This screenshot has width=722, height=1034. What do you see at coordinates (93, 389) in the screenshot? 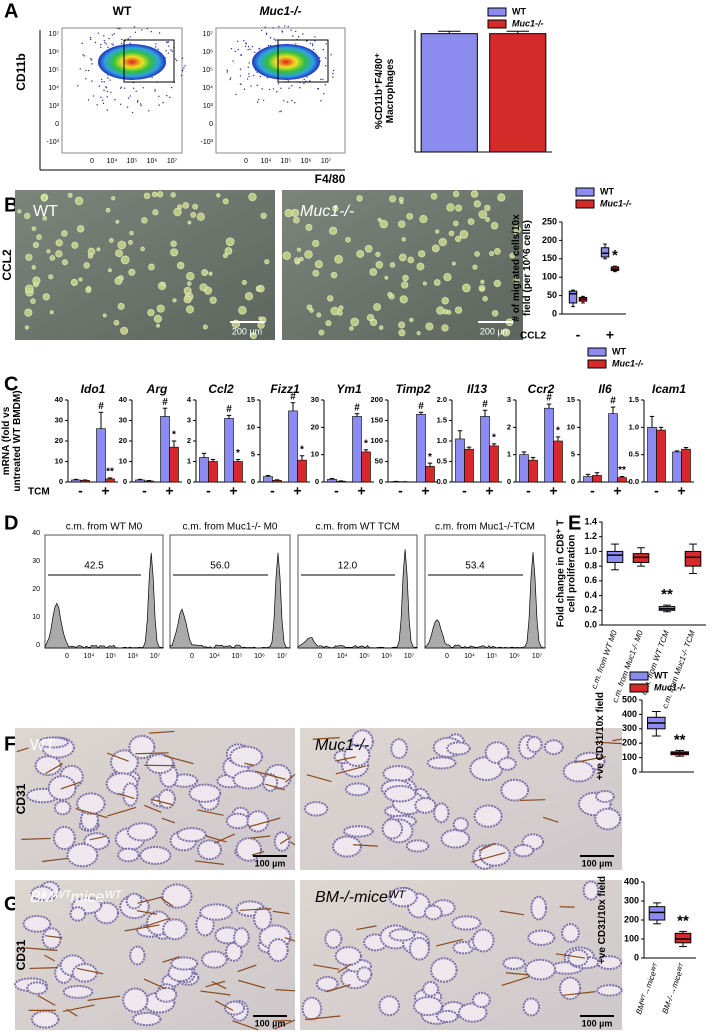
I see `chart-title: Ido1` at bounding box center [93, 389].